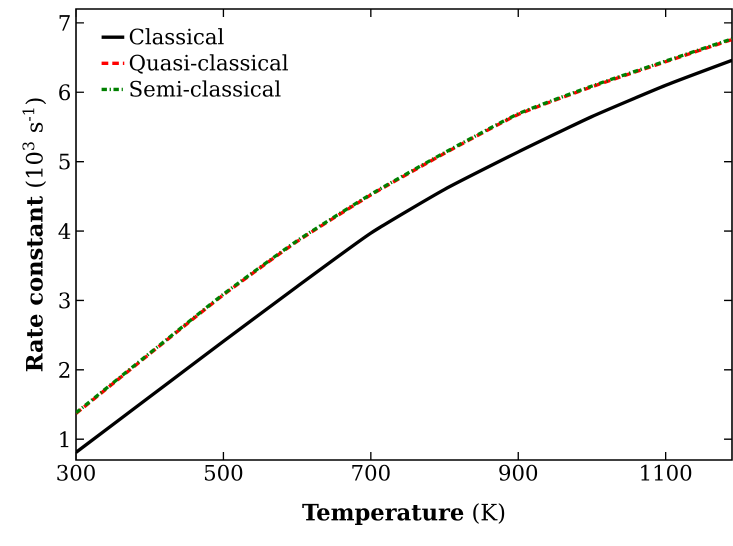 The image size is (733, 546). Describe the element at coordinates (76, 472) in the screenshot. I see `x-tick-label: 300` at that location.